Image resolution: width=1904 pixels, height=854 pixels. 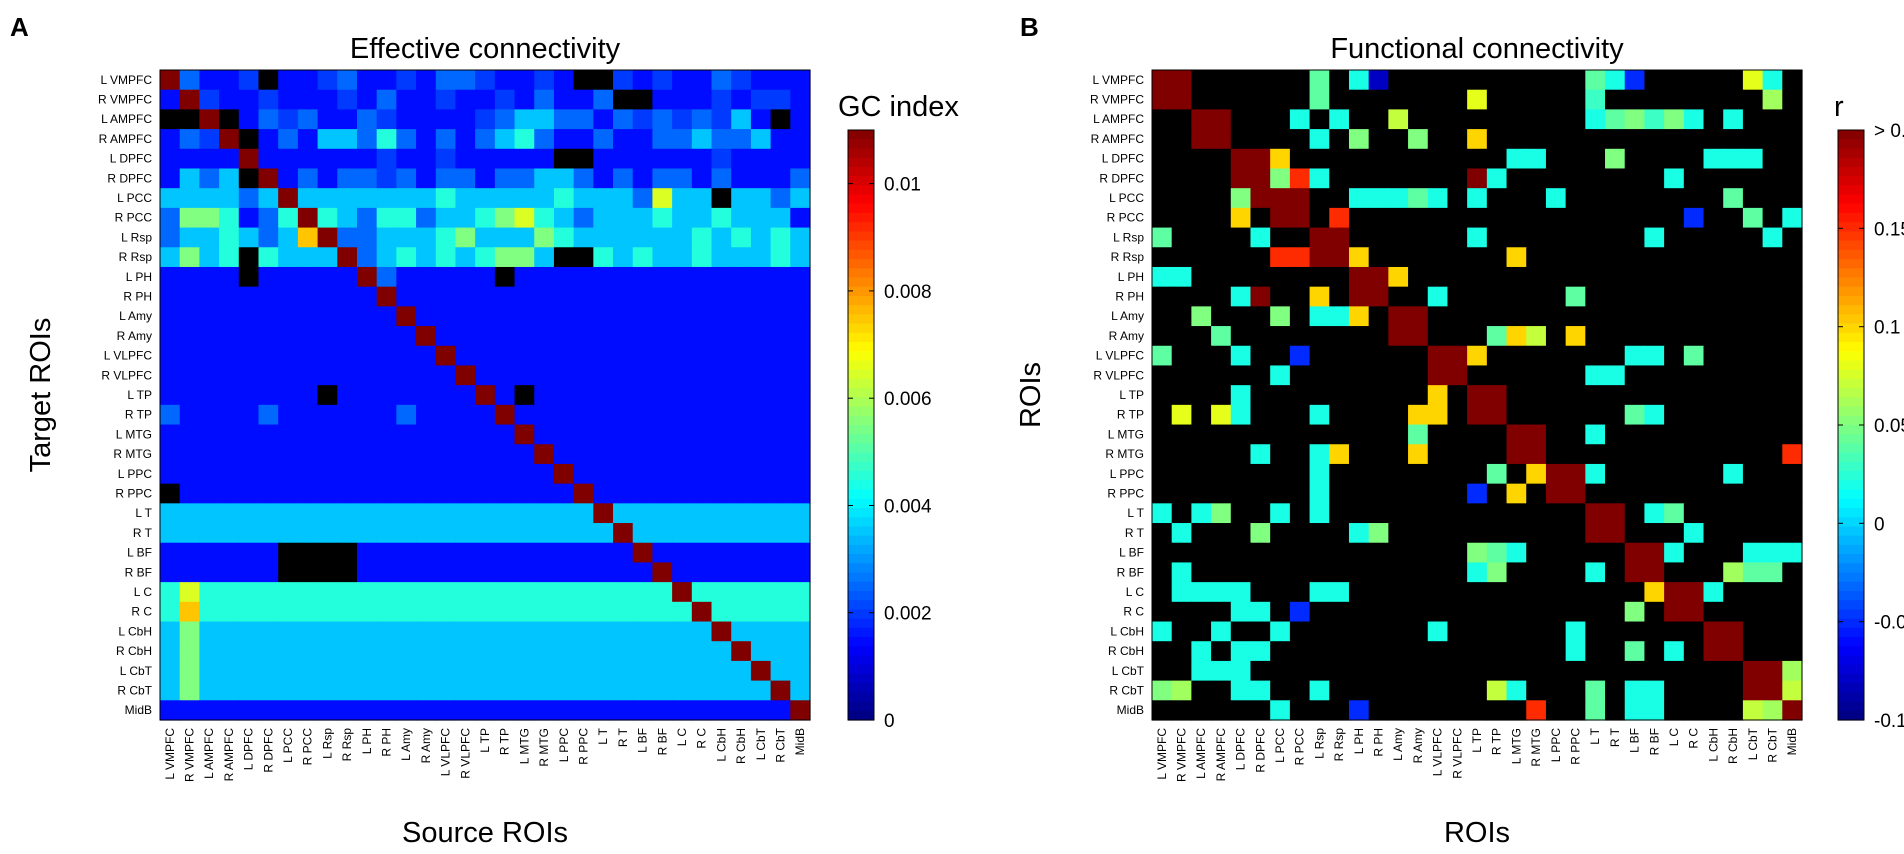 What do you see at coordinates (190, 755) in the screenshot?
I see `x-tick-label: R VMPFC` at bounding box center [190, 755].